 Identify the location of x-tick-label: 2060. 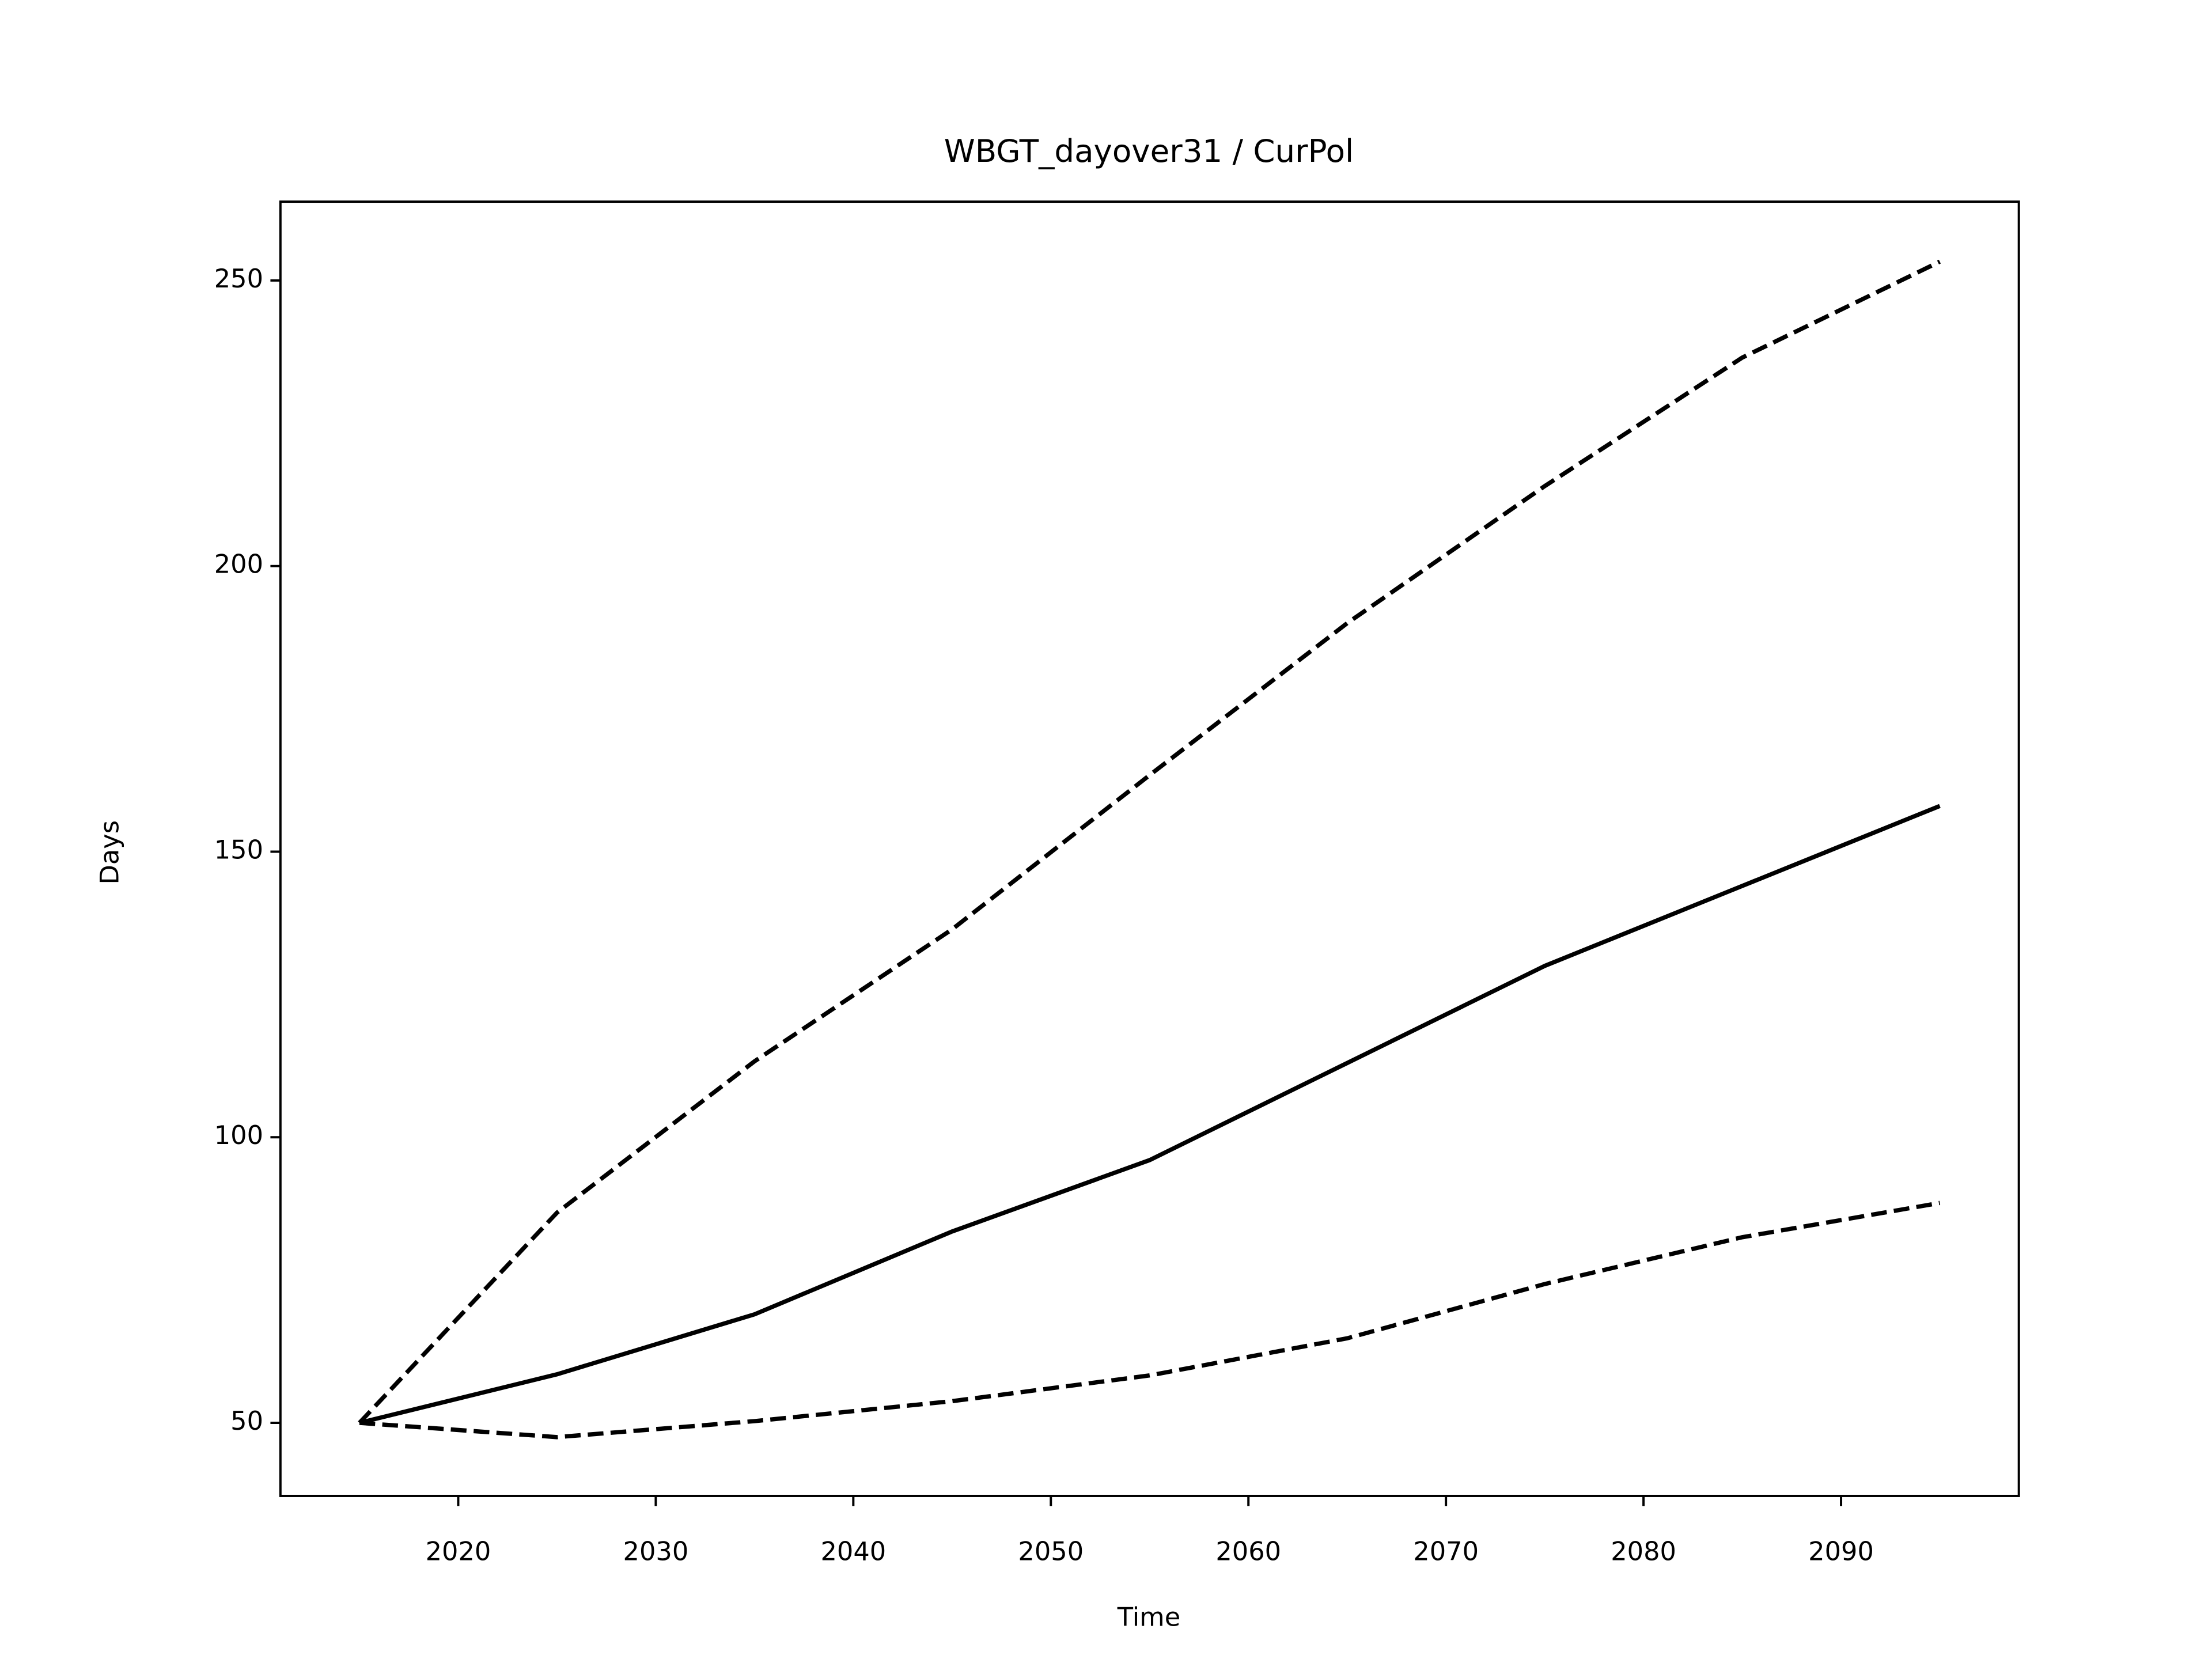
(1248, 1551).